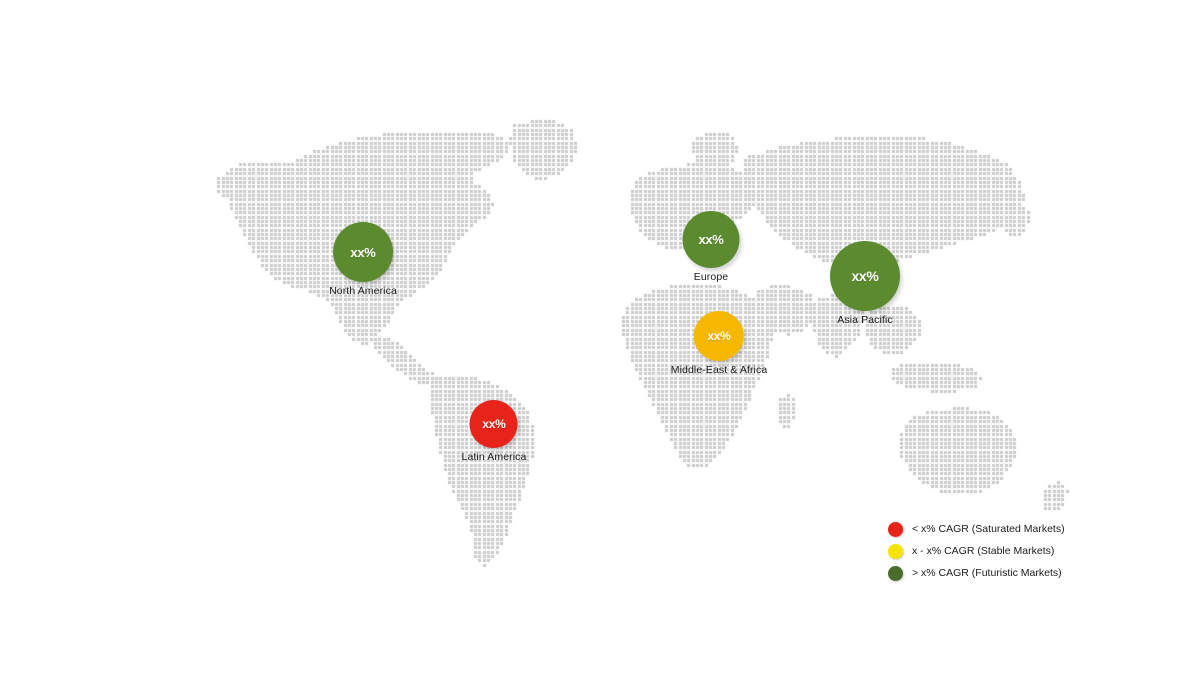 The width and height of the screenshot is (1200, 675). I want to click on bubble-label-europe: Europe, so click(711, 277).